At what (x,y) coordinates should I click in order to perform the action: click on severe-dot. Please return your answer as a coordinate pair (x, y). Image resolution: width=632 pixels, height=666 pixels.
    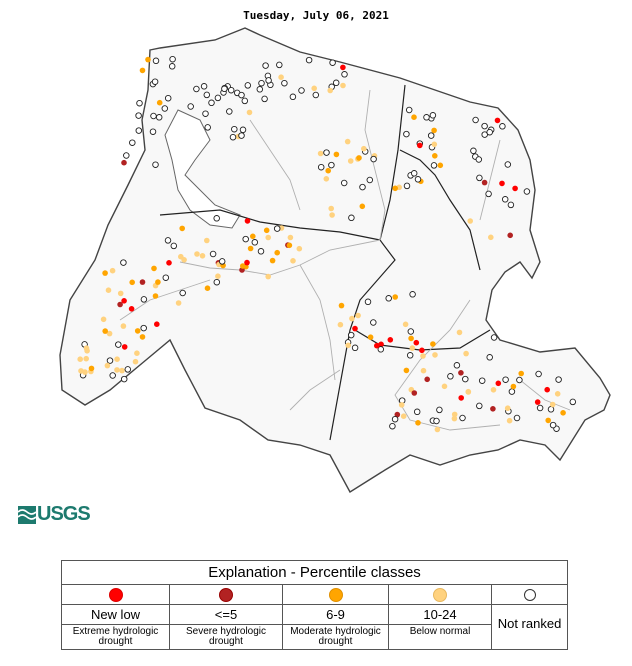
    Looking at the image, I should click on (226, 594).